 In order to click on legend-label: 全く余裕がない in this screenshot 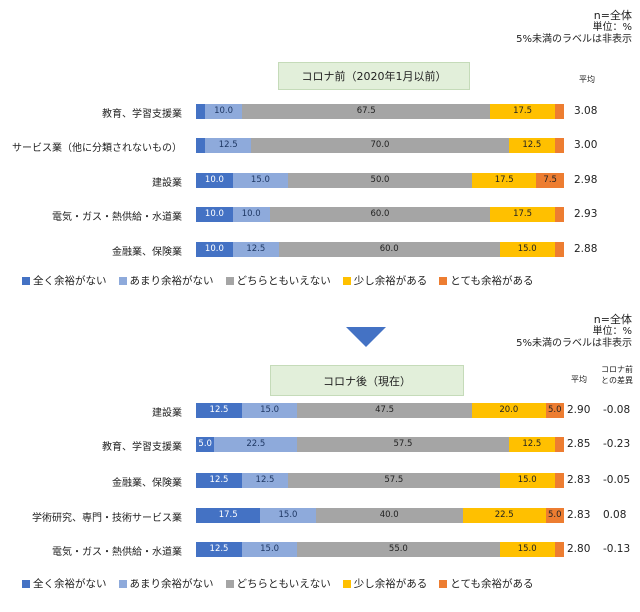, I will do `click(70, 584)`.